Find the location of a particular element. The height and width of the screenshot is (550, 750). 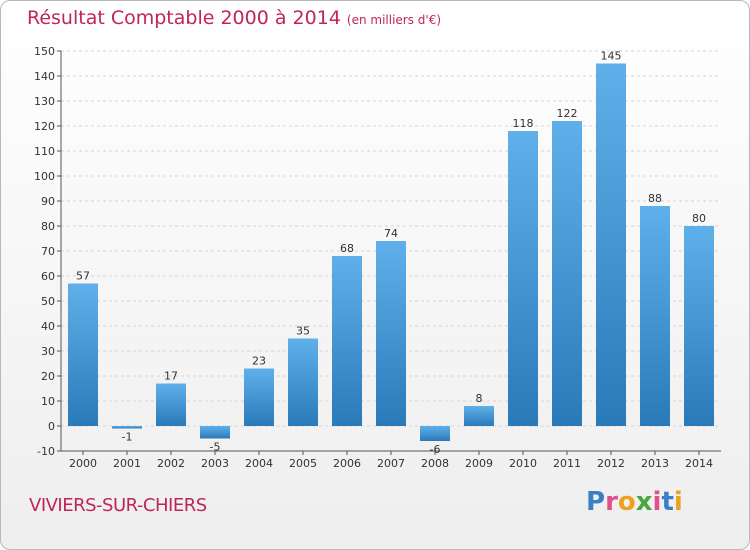

bar-2003 is located at coordinates (215, 432).